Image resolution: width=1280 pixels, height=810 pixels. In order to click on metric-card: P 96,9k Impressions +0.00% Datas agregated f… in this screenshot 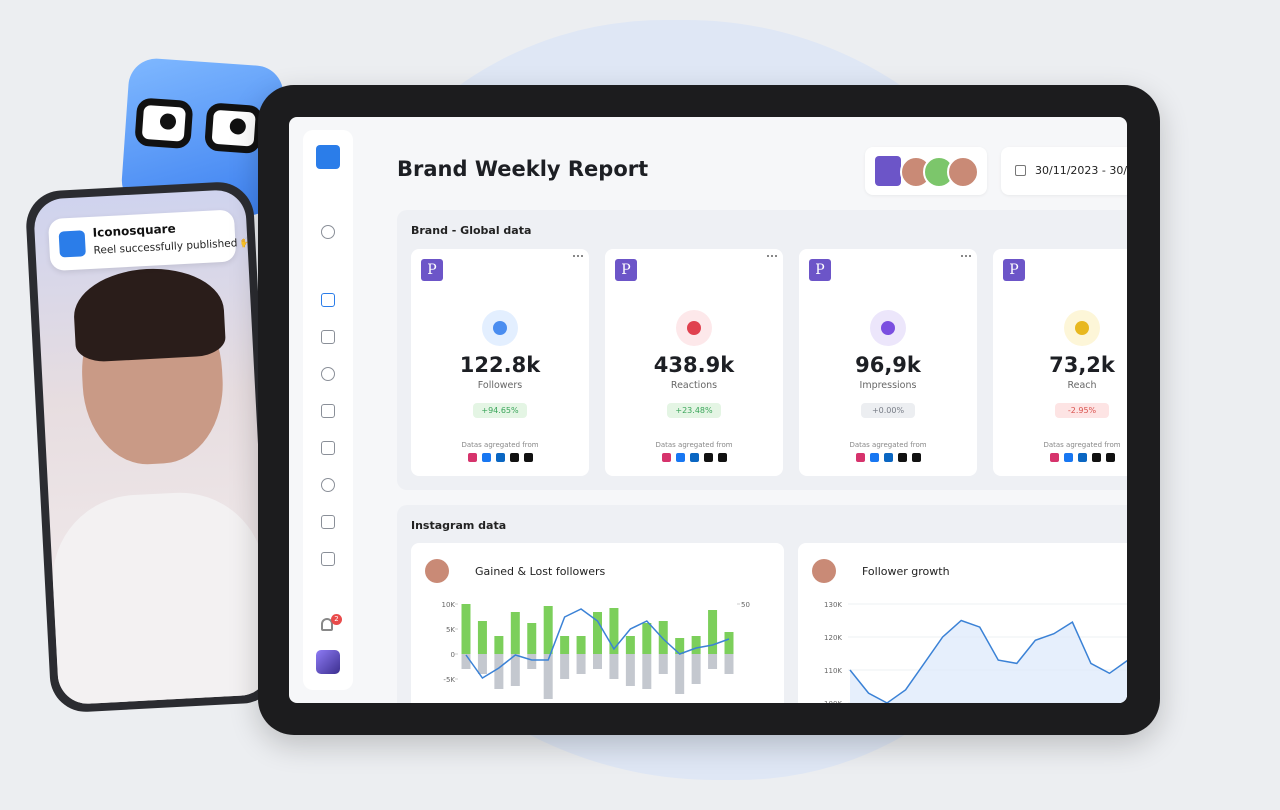, I will do `click(888, 362)`.